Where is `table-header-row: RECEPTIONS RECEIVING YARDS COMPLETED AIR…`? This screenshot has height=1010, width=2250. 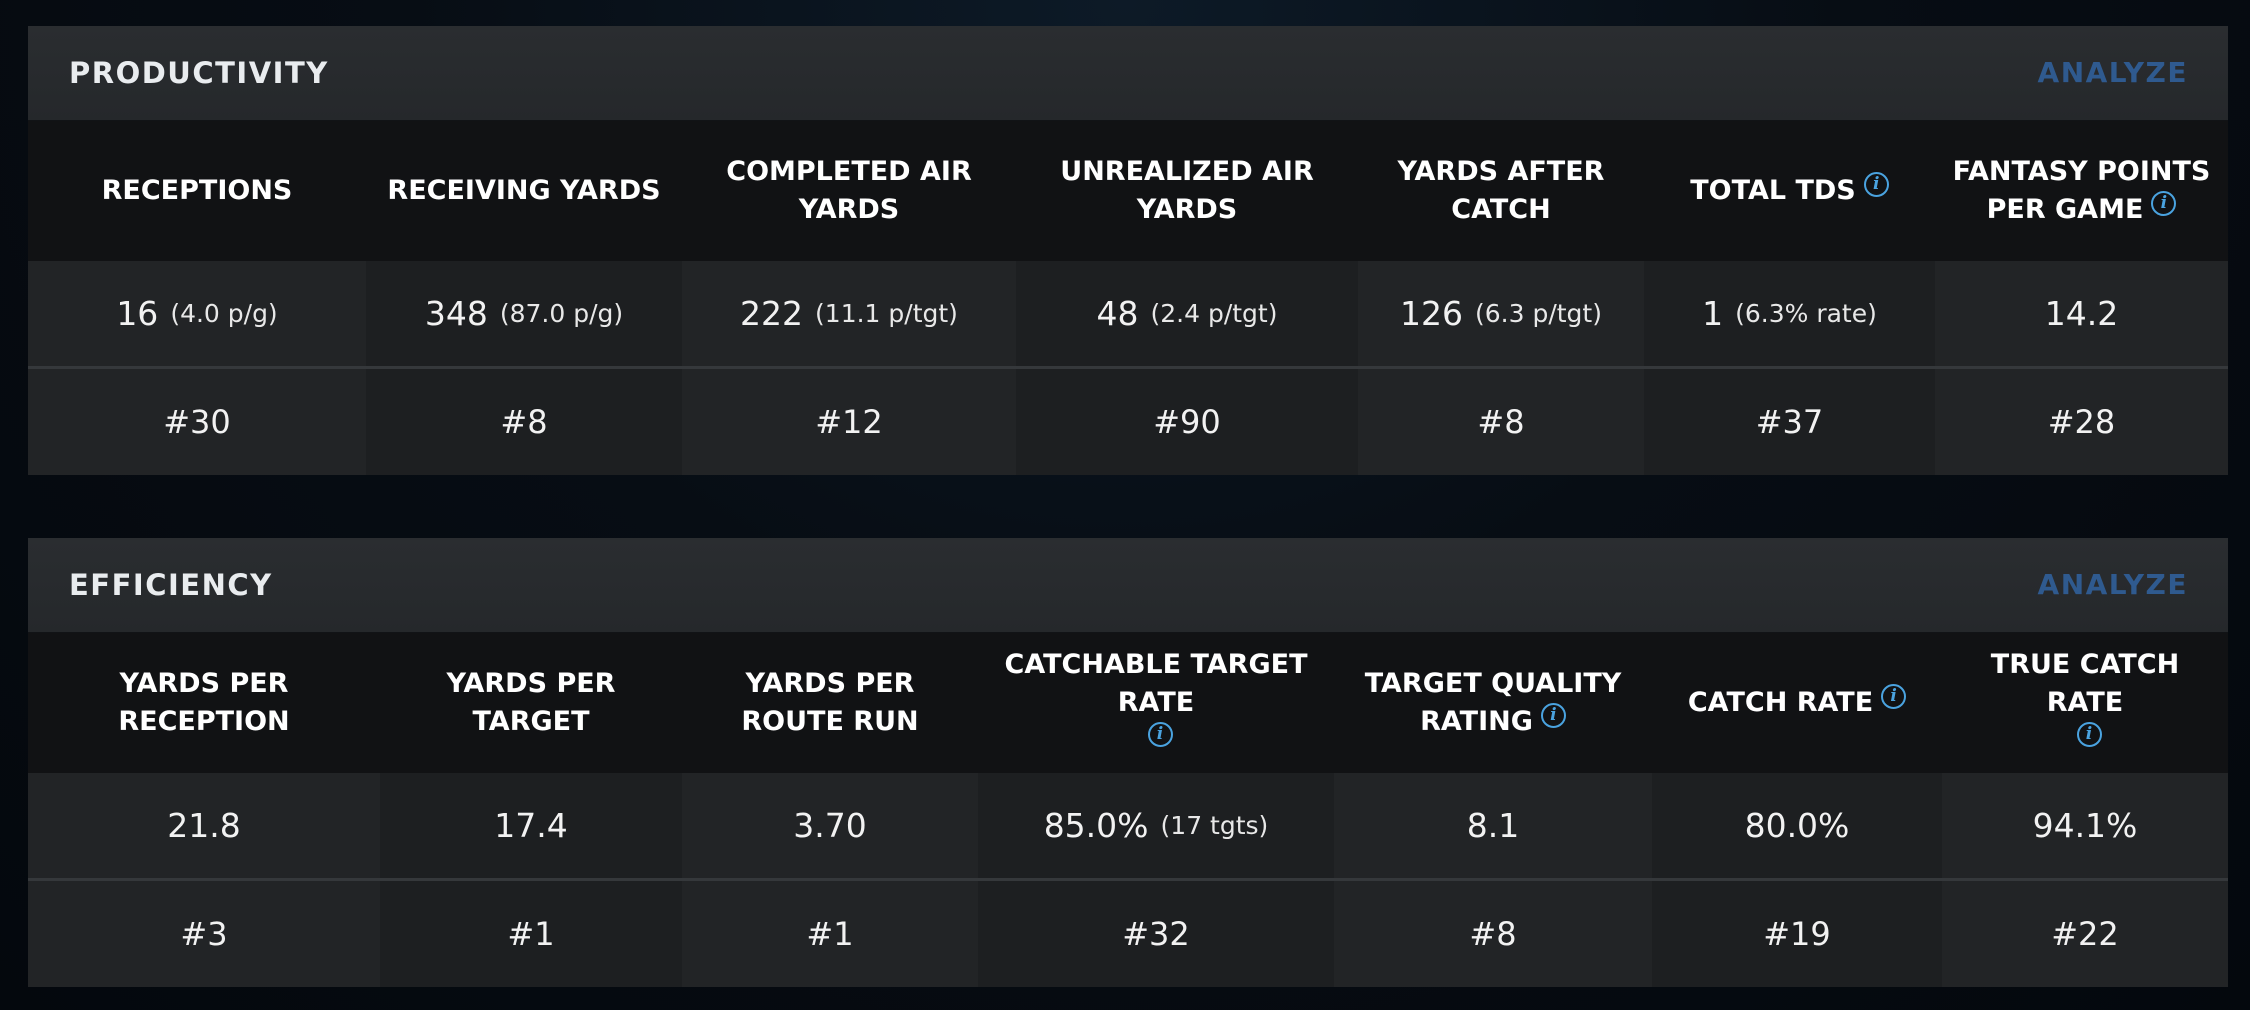 table-header-row: RECEPTIONS RECEIVING YARDS COMPLETED AIR… is located at coordinates (1128, 191).